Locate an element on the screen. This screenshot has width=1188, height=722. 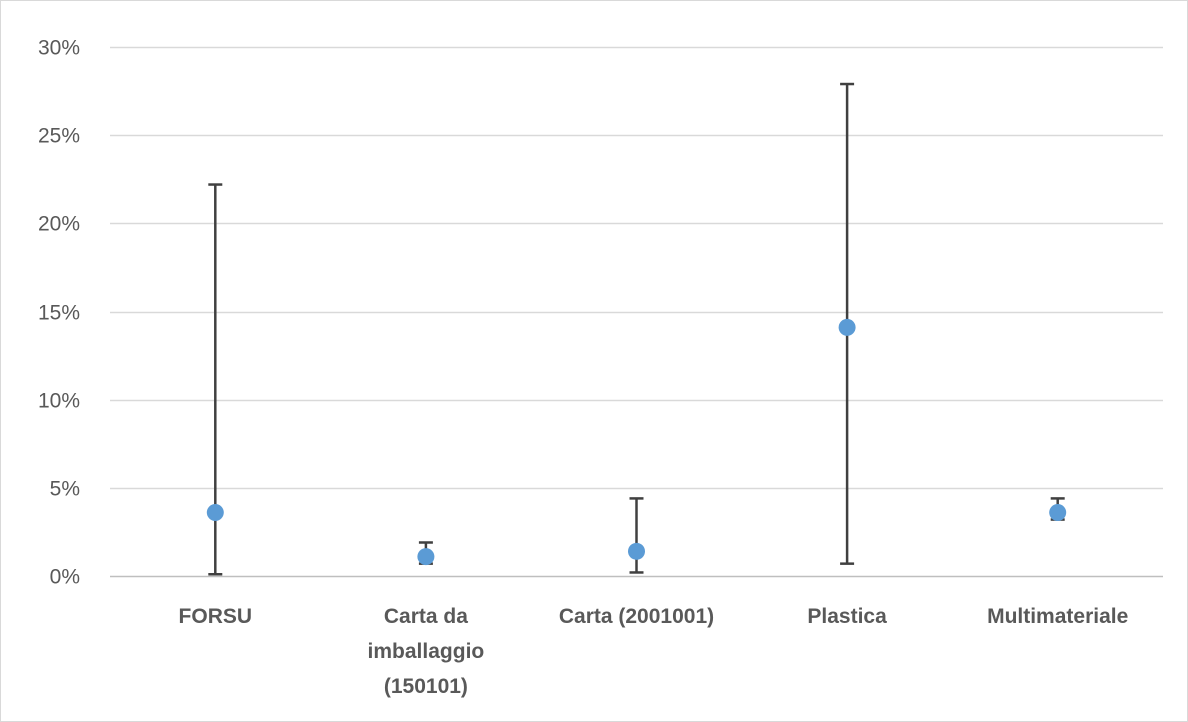
y-tick-label: 10% is located at coordinates (59, 401).